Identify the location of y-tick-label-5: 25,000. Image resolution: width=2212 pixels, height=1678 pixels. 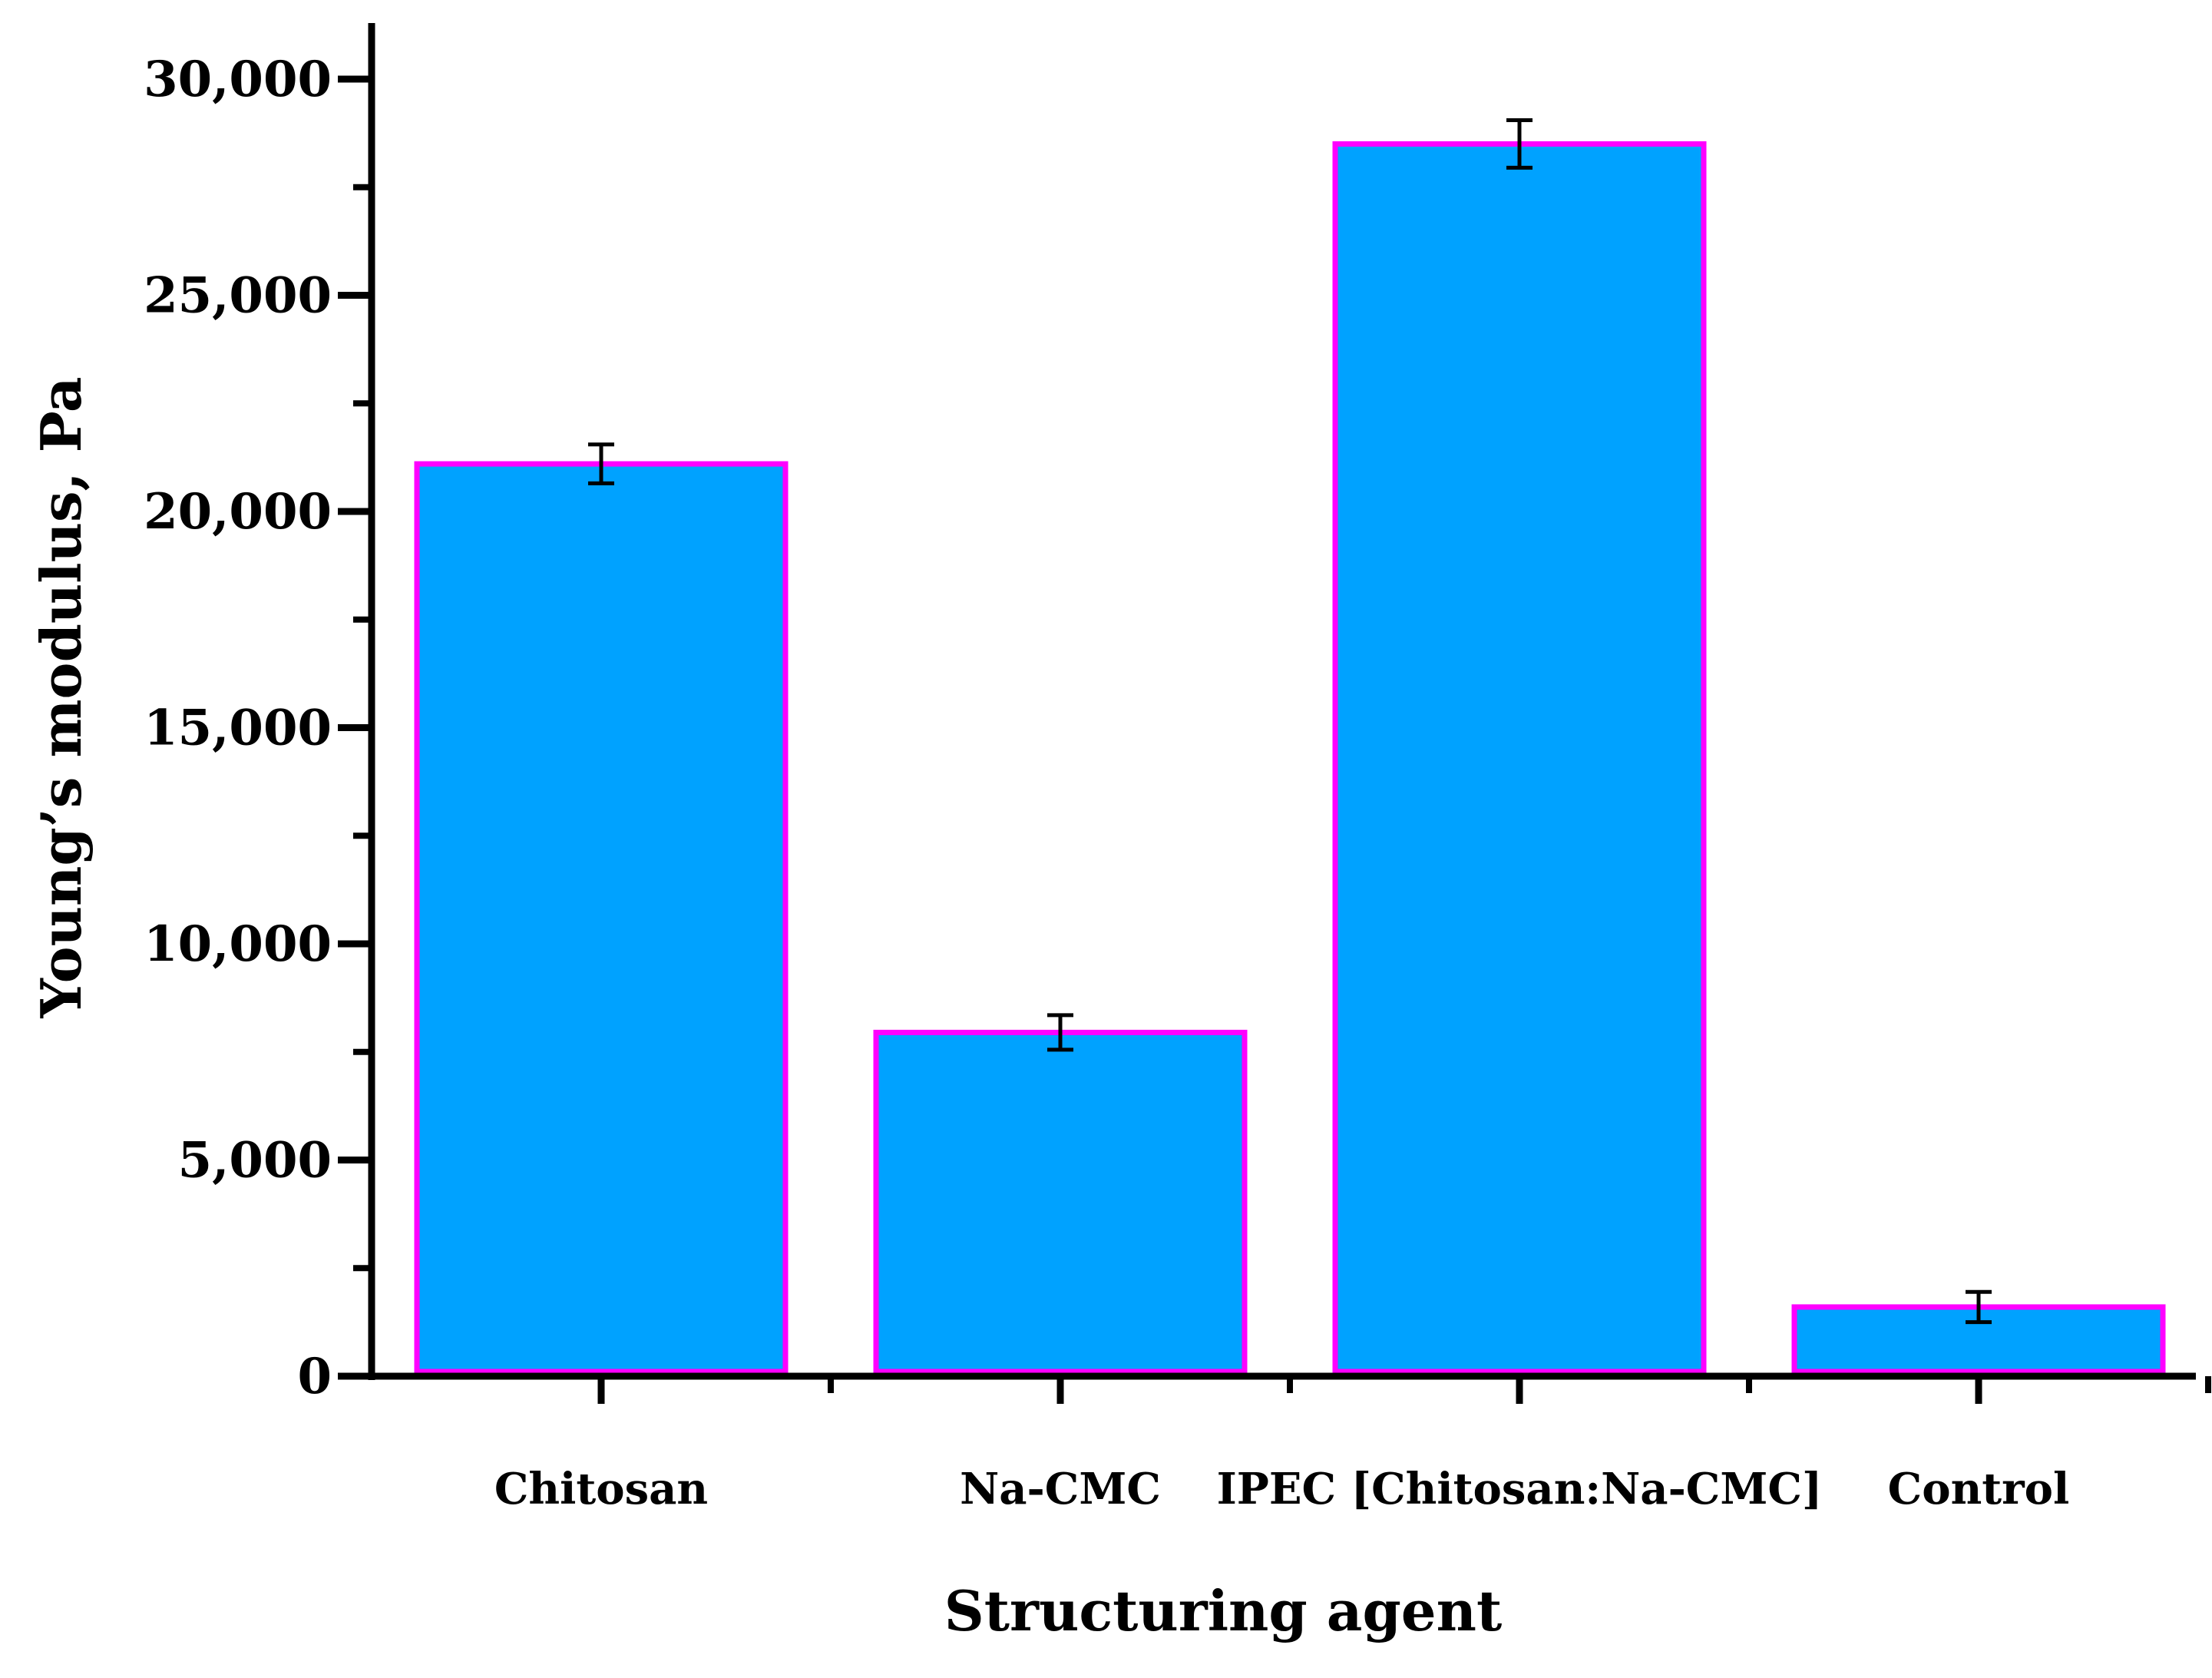
(238, 296).